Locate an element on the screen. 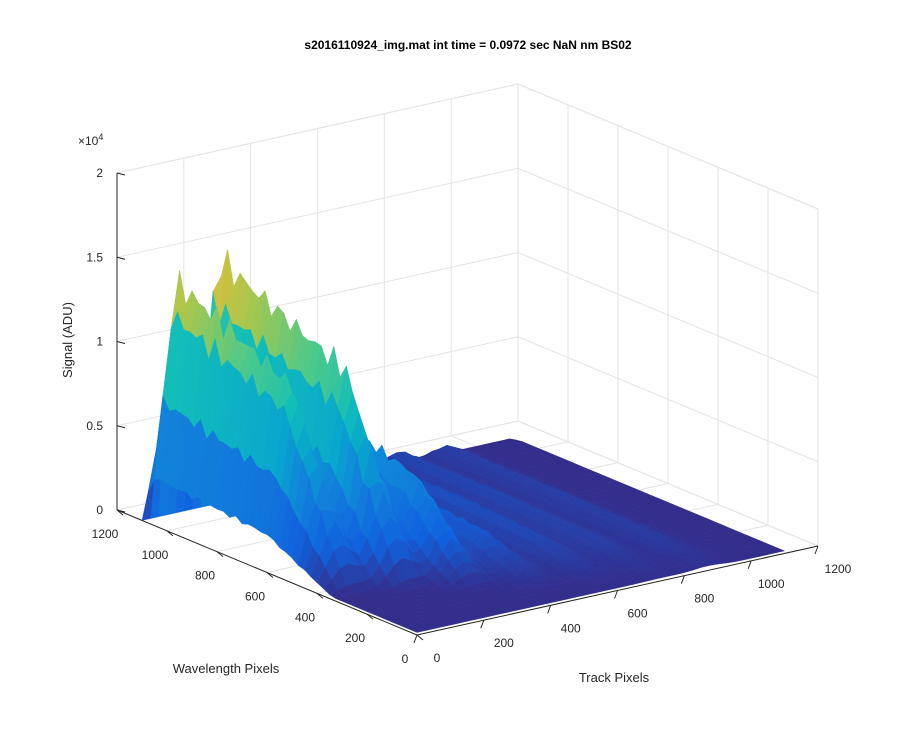 Image resolution: width=900 pixels, height=750 pixels. z-tick-label: 1 is located at coordinates (99, 342).